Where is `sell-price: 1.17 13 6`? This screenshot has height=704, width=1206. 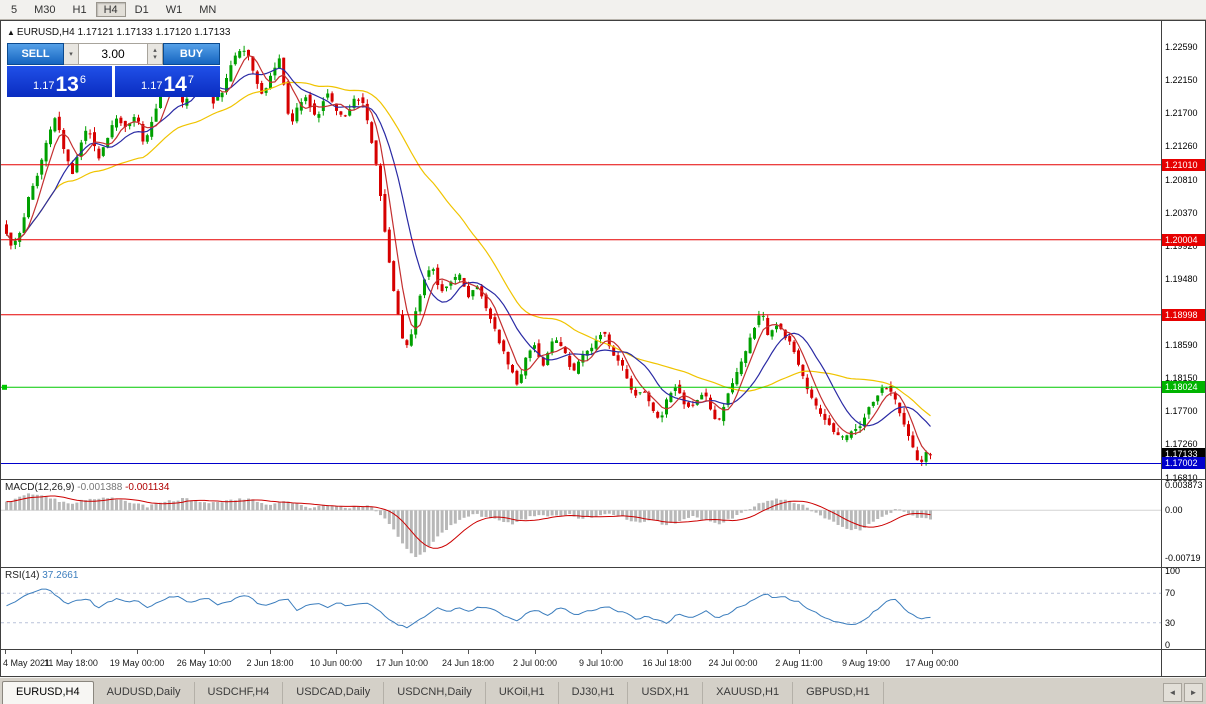
sell-price: 1.17 13 6 is located at coordinates (59, 81).